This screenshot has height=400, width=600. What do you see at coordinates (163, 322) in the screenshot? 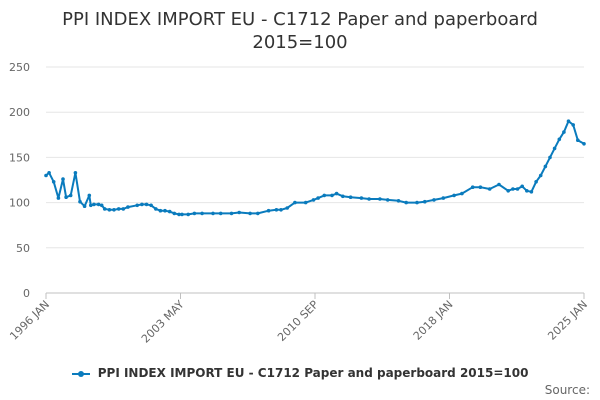
I see `x-tick-label: 2003 MAY` at bounding box center [163, 322].